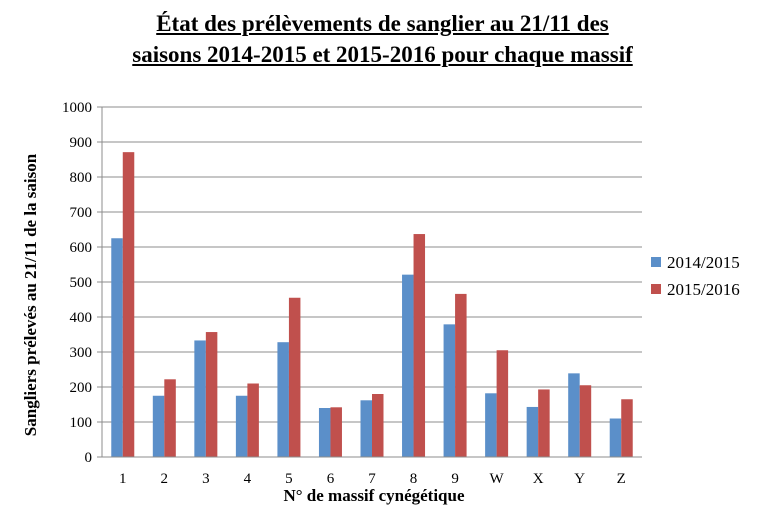 The height and width of the screenshot is (508, 765). What do you see at coordinates (615, 437) in the screenshot?
I see `bar-series-1-Z` at bounding box center [615, 437].